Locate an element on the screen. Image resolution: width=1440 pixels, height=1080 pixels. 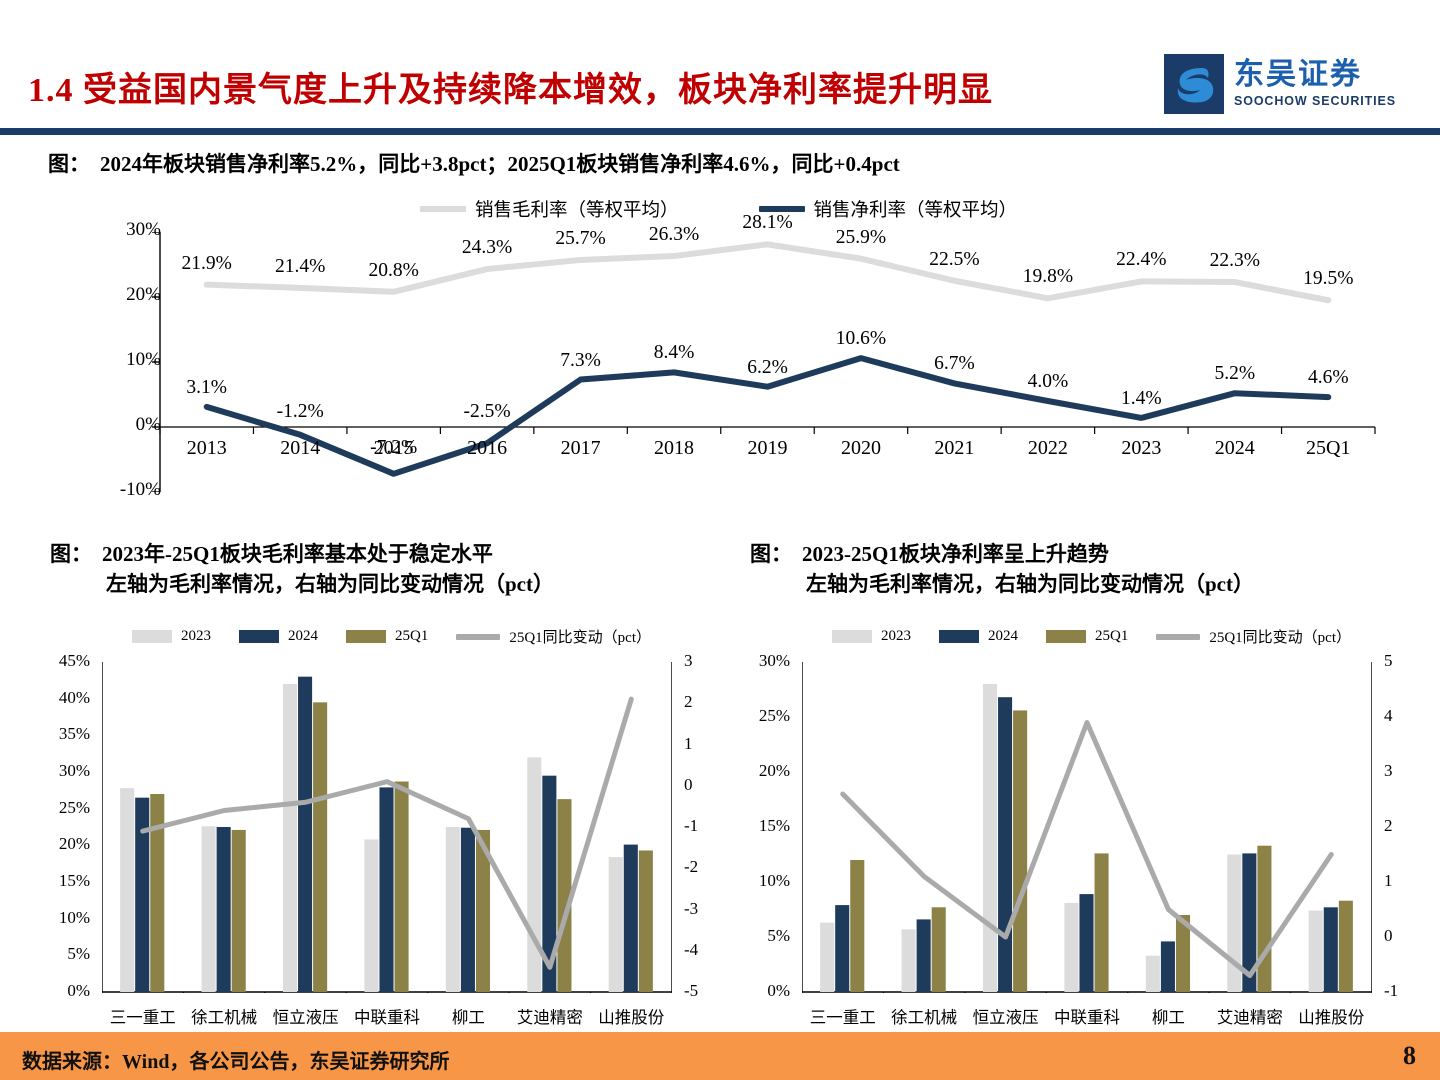
combo-chart-svg is located at coordinates (387, 827).